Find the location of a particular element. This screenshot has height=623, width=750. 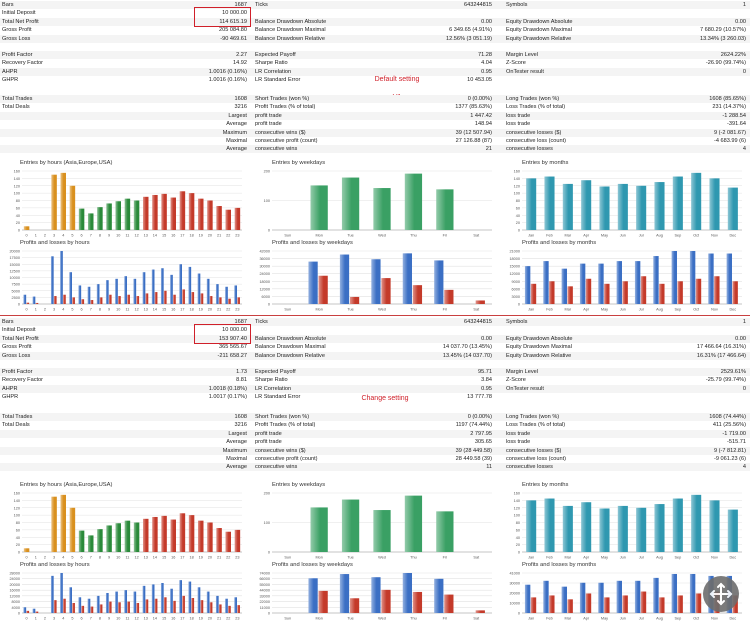

zoom-button is located at coordinates (721, 594).